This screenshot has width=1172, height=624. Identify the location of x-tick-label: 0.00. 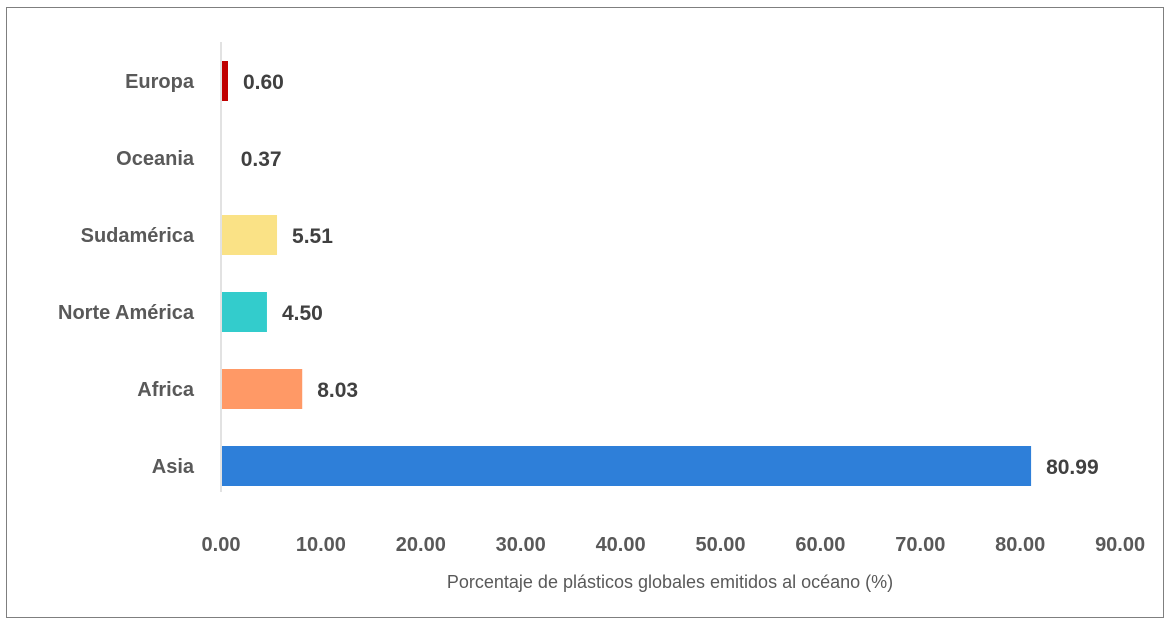
(221, 545).